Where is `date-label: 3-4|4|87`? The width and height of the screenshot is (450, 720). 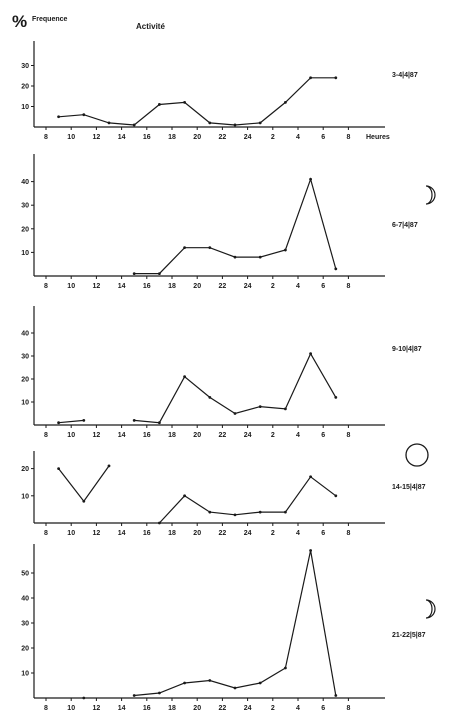 date-label: 3-4|4|87 is located at coordinates (405, 75).